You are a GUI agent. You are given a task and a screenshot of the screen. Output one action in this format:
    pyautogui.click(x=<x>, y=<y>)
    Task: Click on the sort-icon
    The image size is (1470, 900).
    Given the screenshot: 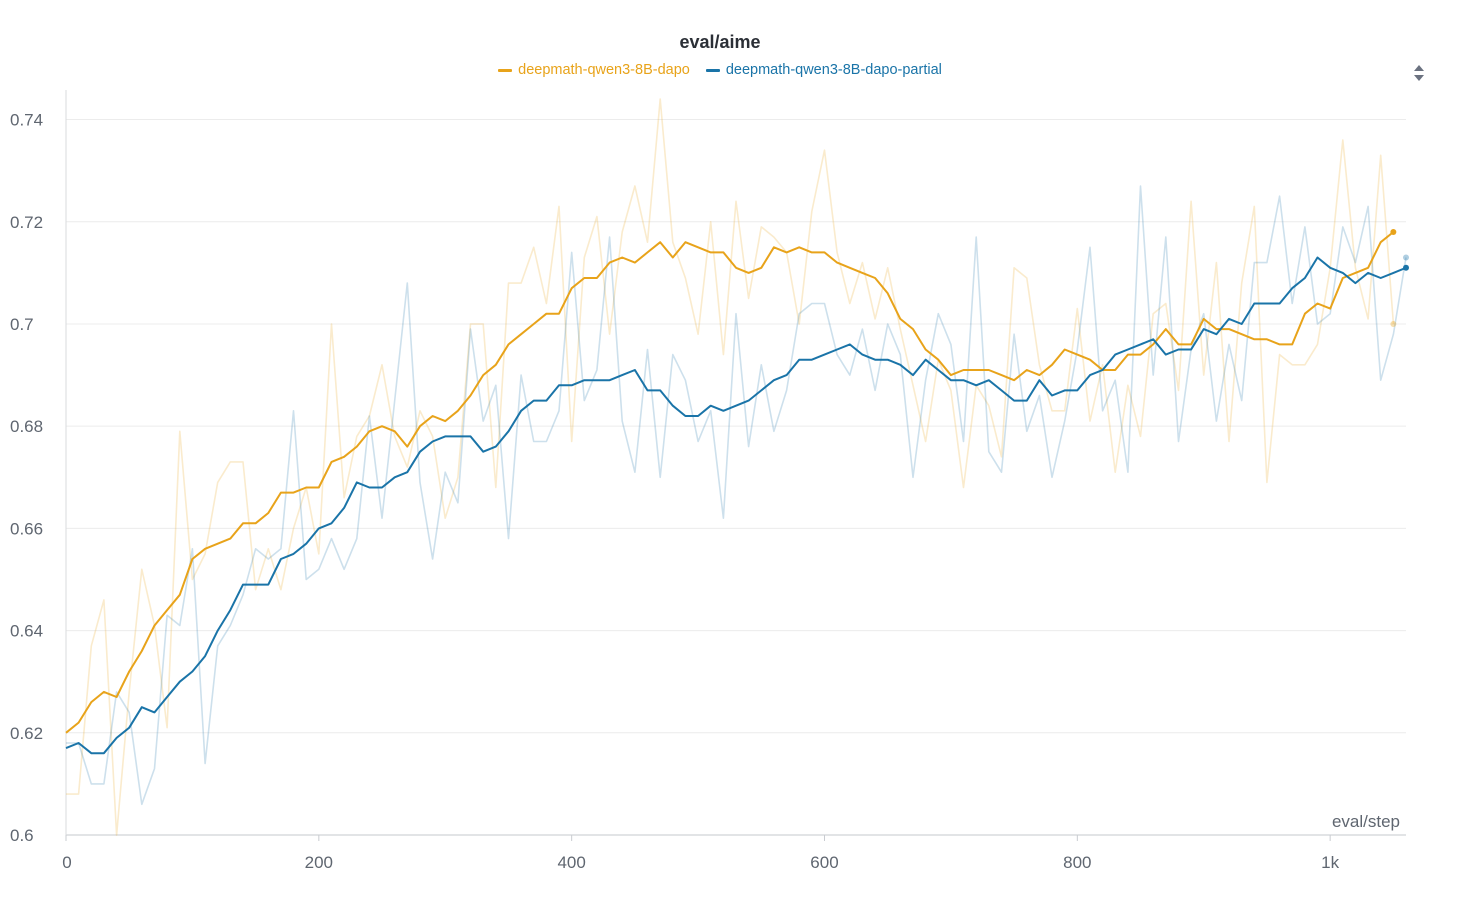 What is the action you would take?
    pyautogui.click(x=1419, y=73)
    